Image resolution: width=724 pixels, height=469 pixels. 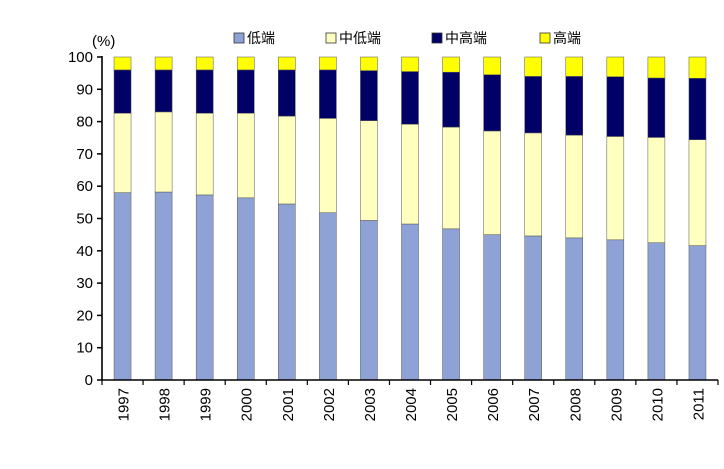 I want to click on x-tick-label-2004: 2004, so click(x=411, y=404).